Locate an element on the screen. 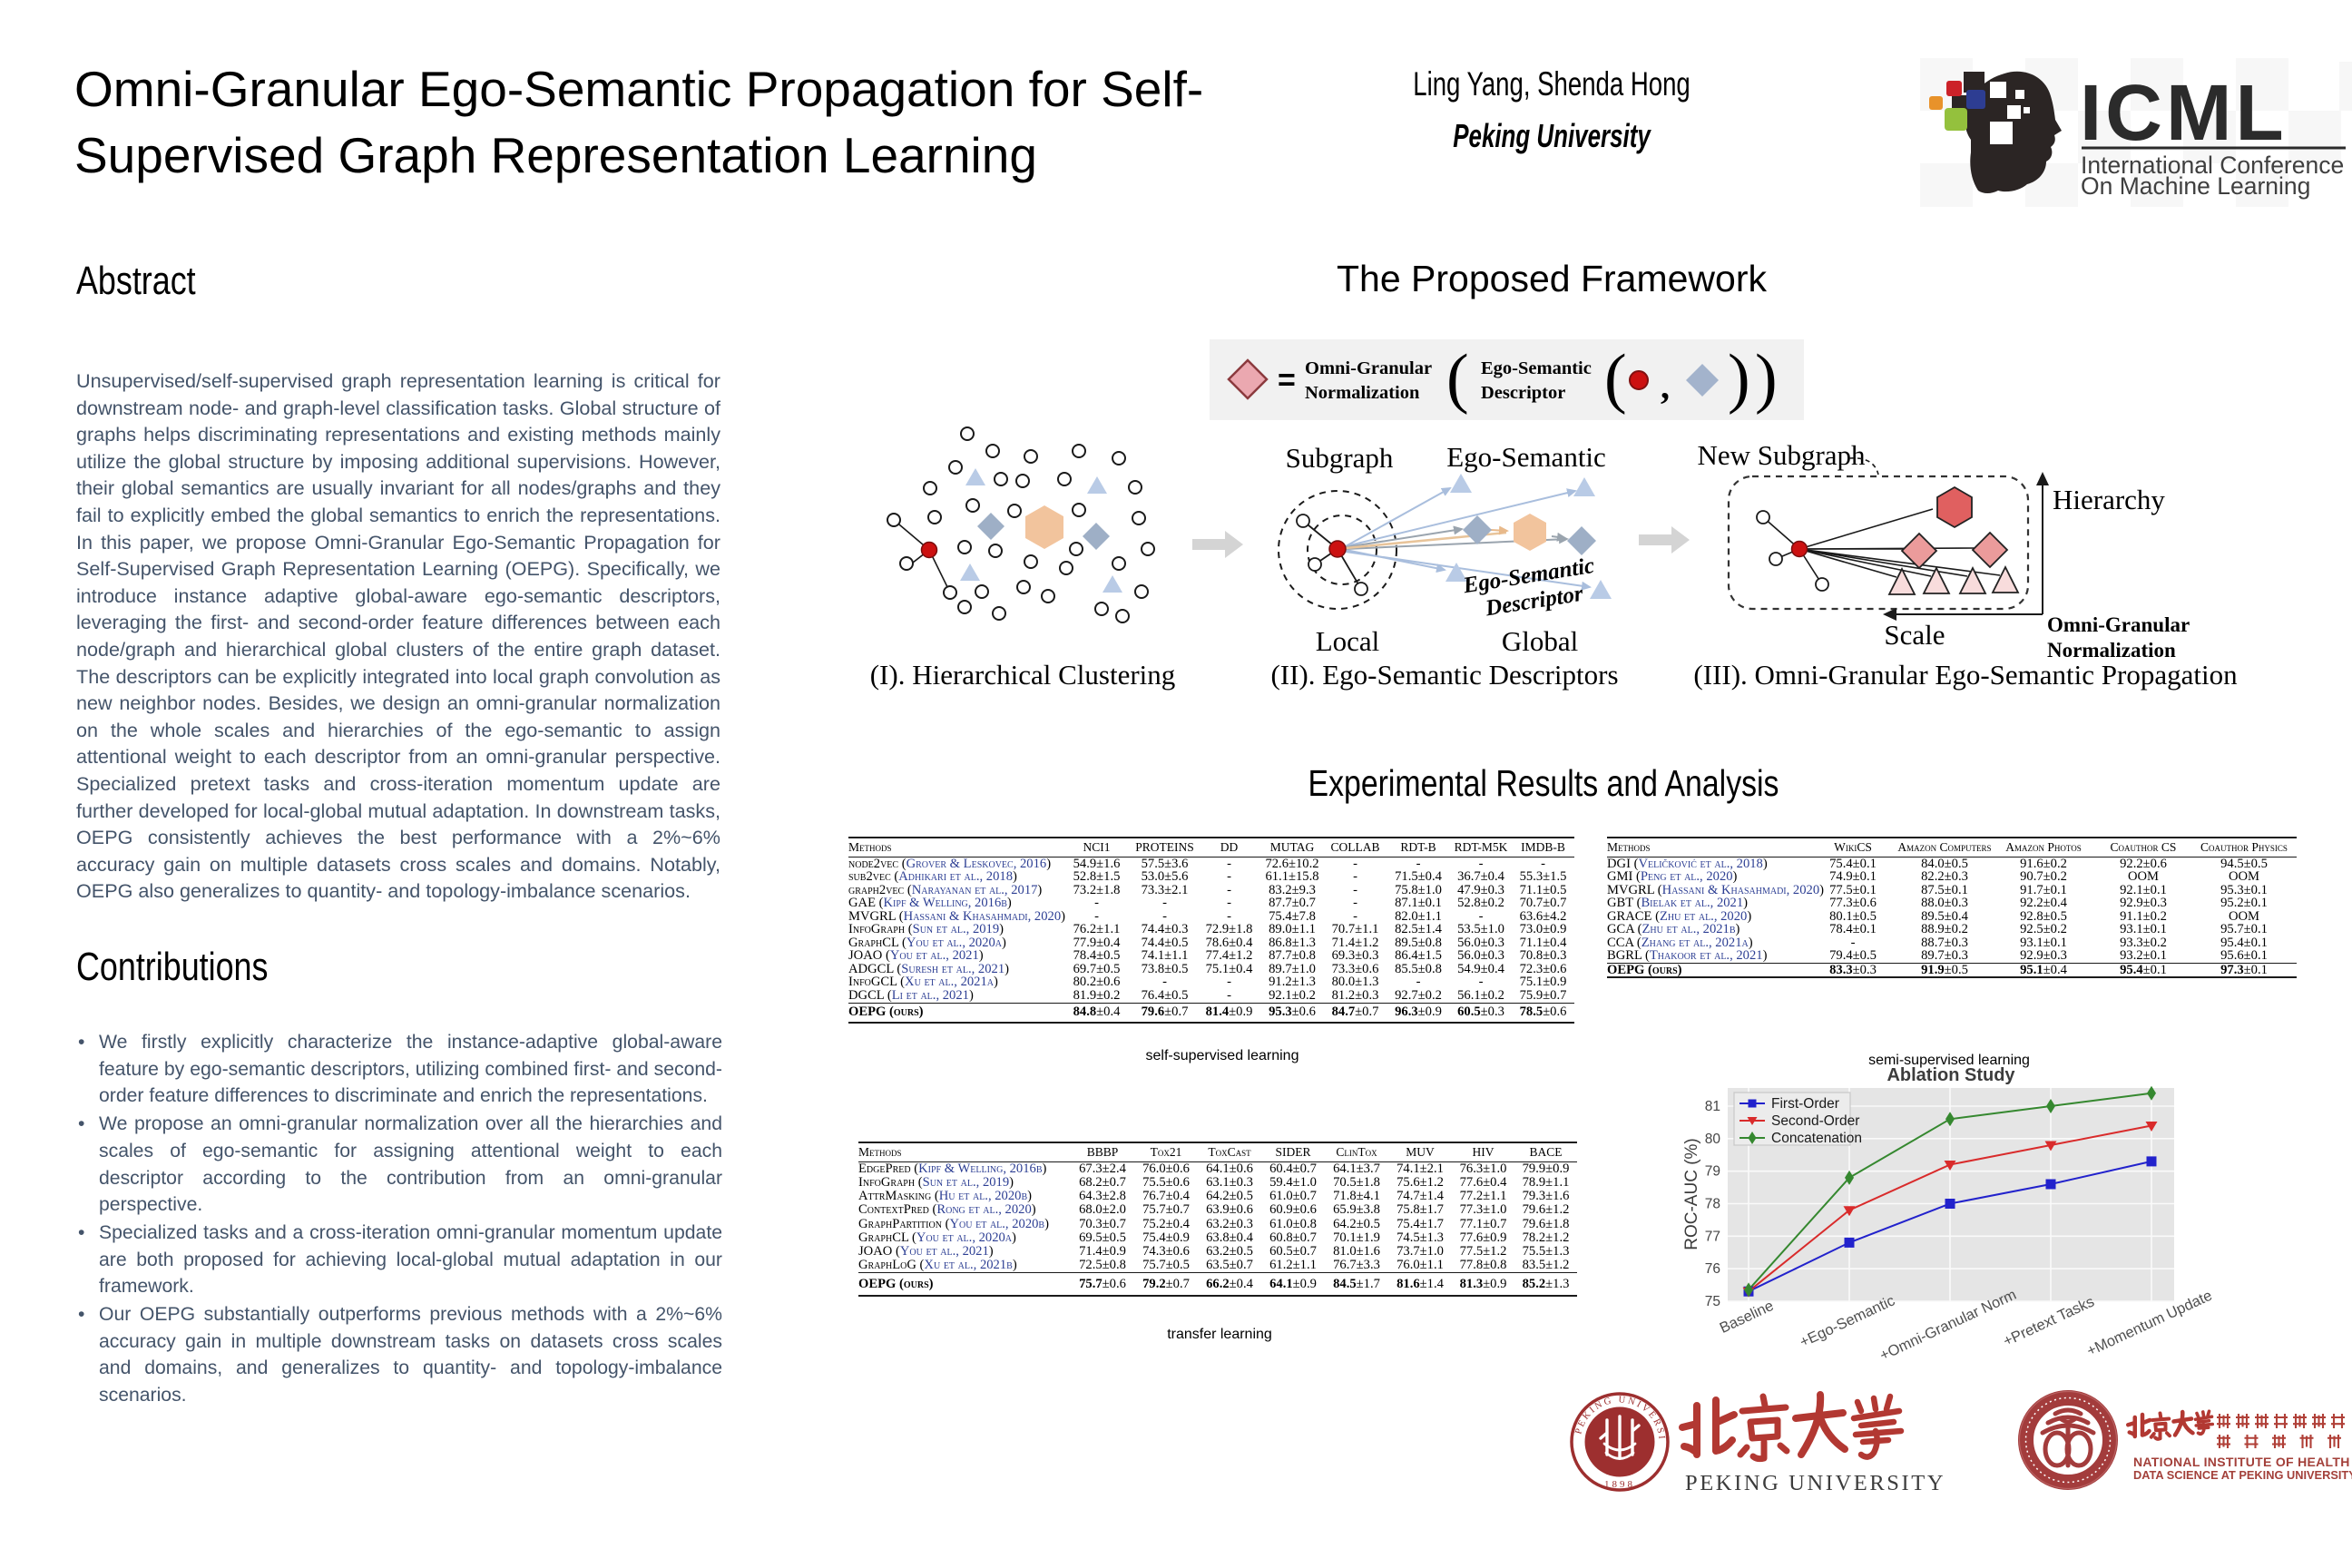  svg-text: (II). Ego-Semantic Descriptors is located at coordinates (1444, 675).